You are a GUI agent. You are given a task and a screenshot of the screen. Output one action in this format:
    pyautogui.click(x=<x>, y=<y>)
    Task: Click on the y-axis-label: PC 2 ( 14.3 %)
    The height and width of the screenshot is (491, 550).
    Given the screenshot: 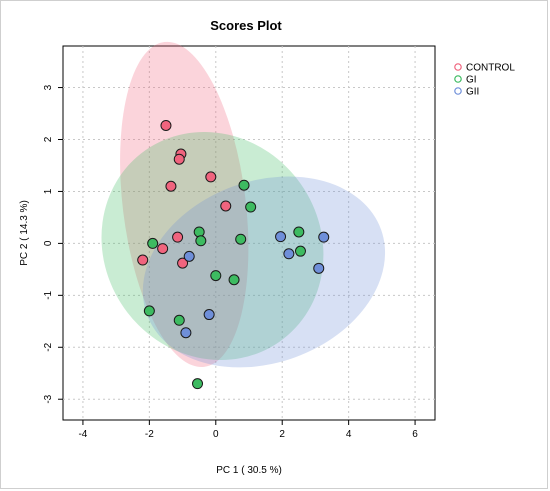 What is the action you would take?
    pyautogui.click(x=24, y=233)
    